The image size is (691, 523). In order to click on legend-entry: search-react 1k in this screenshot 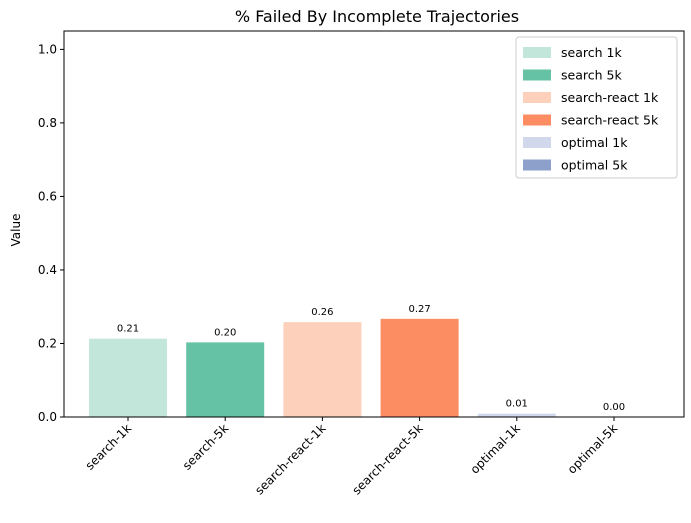, I will do `click(610, 97)`.